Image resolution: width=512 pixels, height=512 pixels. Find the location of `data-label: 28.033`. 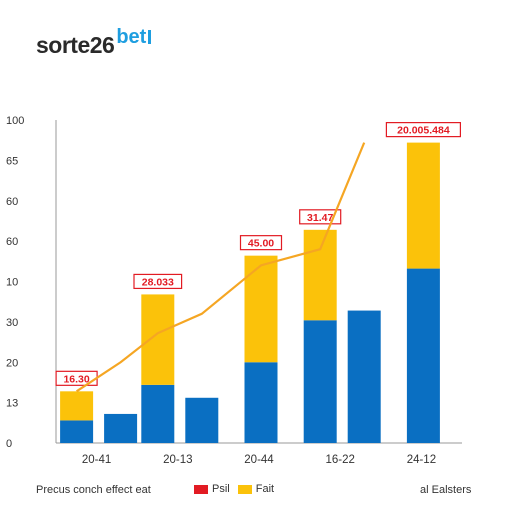

data-label: 28.033 is located at coordinates (158, 282).